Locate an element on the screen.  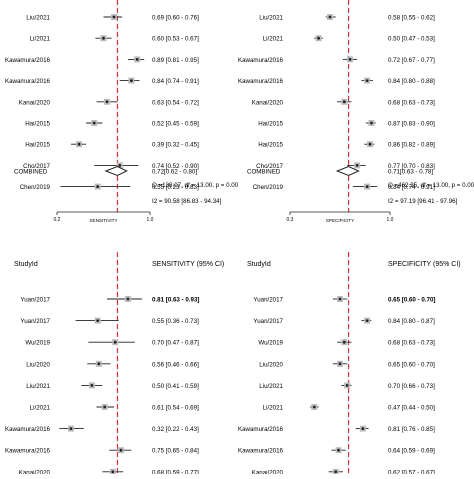
p2-ci-text-0: 0.58 [0.55 - 0.62] is located at coordinates (411, 18).